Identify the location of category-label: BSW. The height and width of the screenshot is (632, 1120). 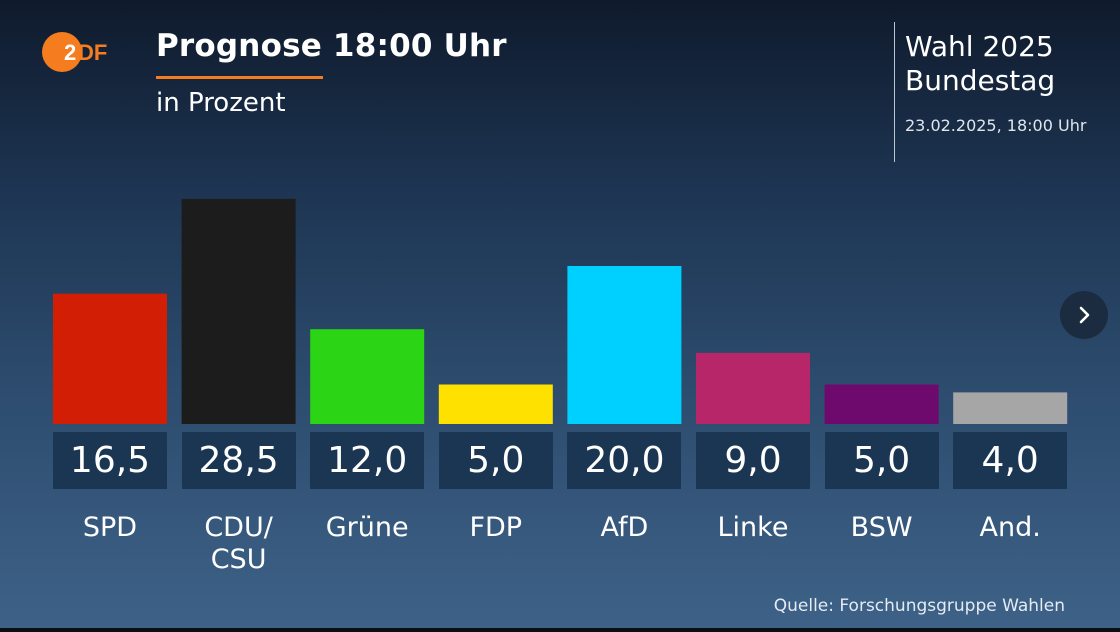
(881, 527).